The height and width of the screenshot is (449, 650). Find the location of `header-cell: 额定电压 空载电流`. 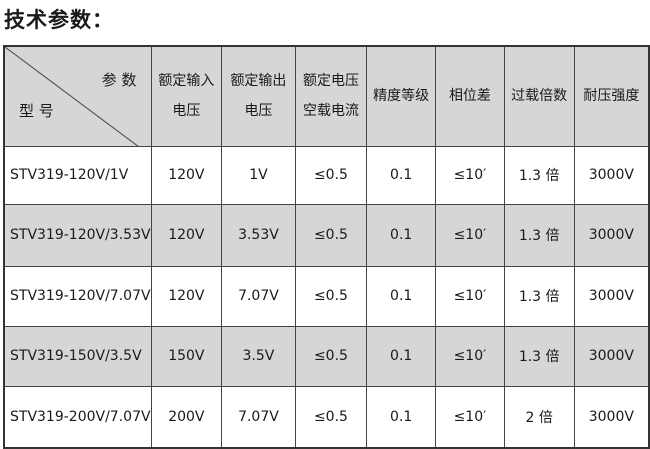

header-cell: 额定电压 空载电流 is located at coordinates (331, 96).